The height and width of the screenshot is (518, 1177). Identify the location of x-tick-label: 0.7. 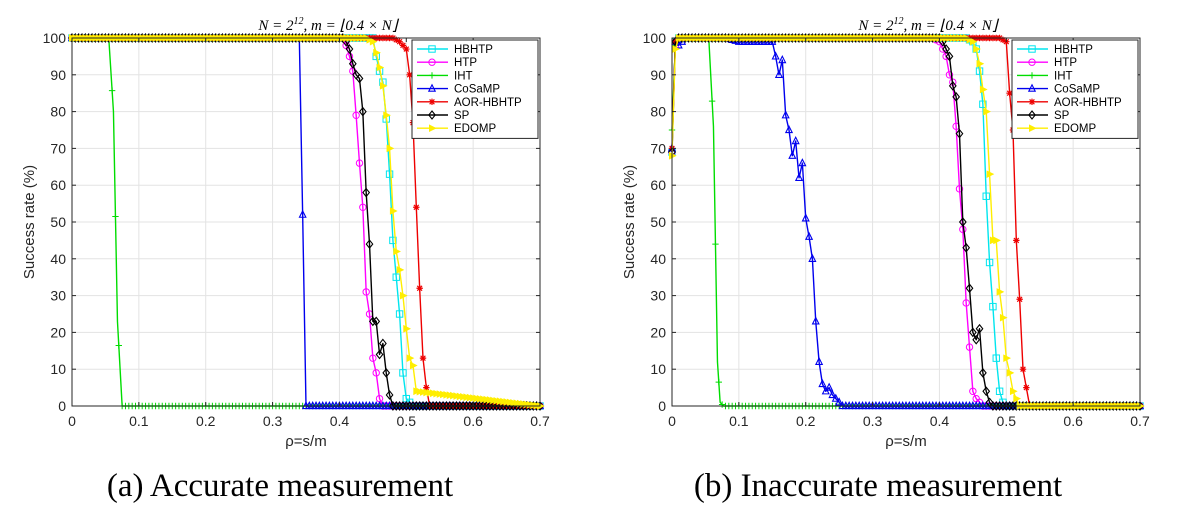
(1140, 421).